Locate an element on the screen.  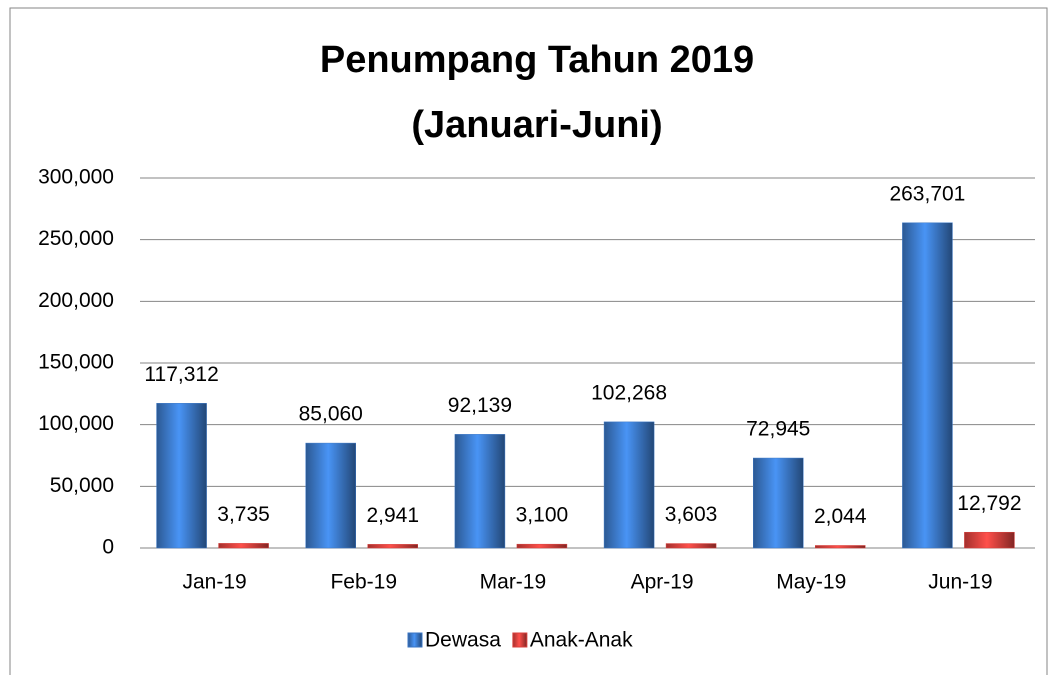
value-label: 117,312 is located at coordinates (181, 374).